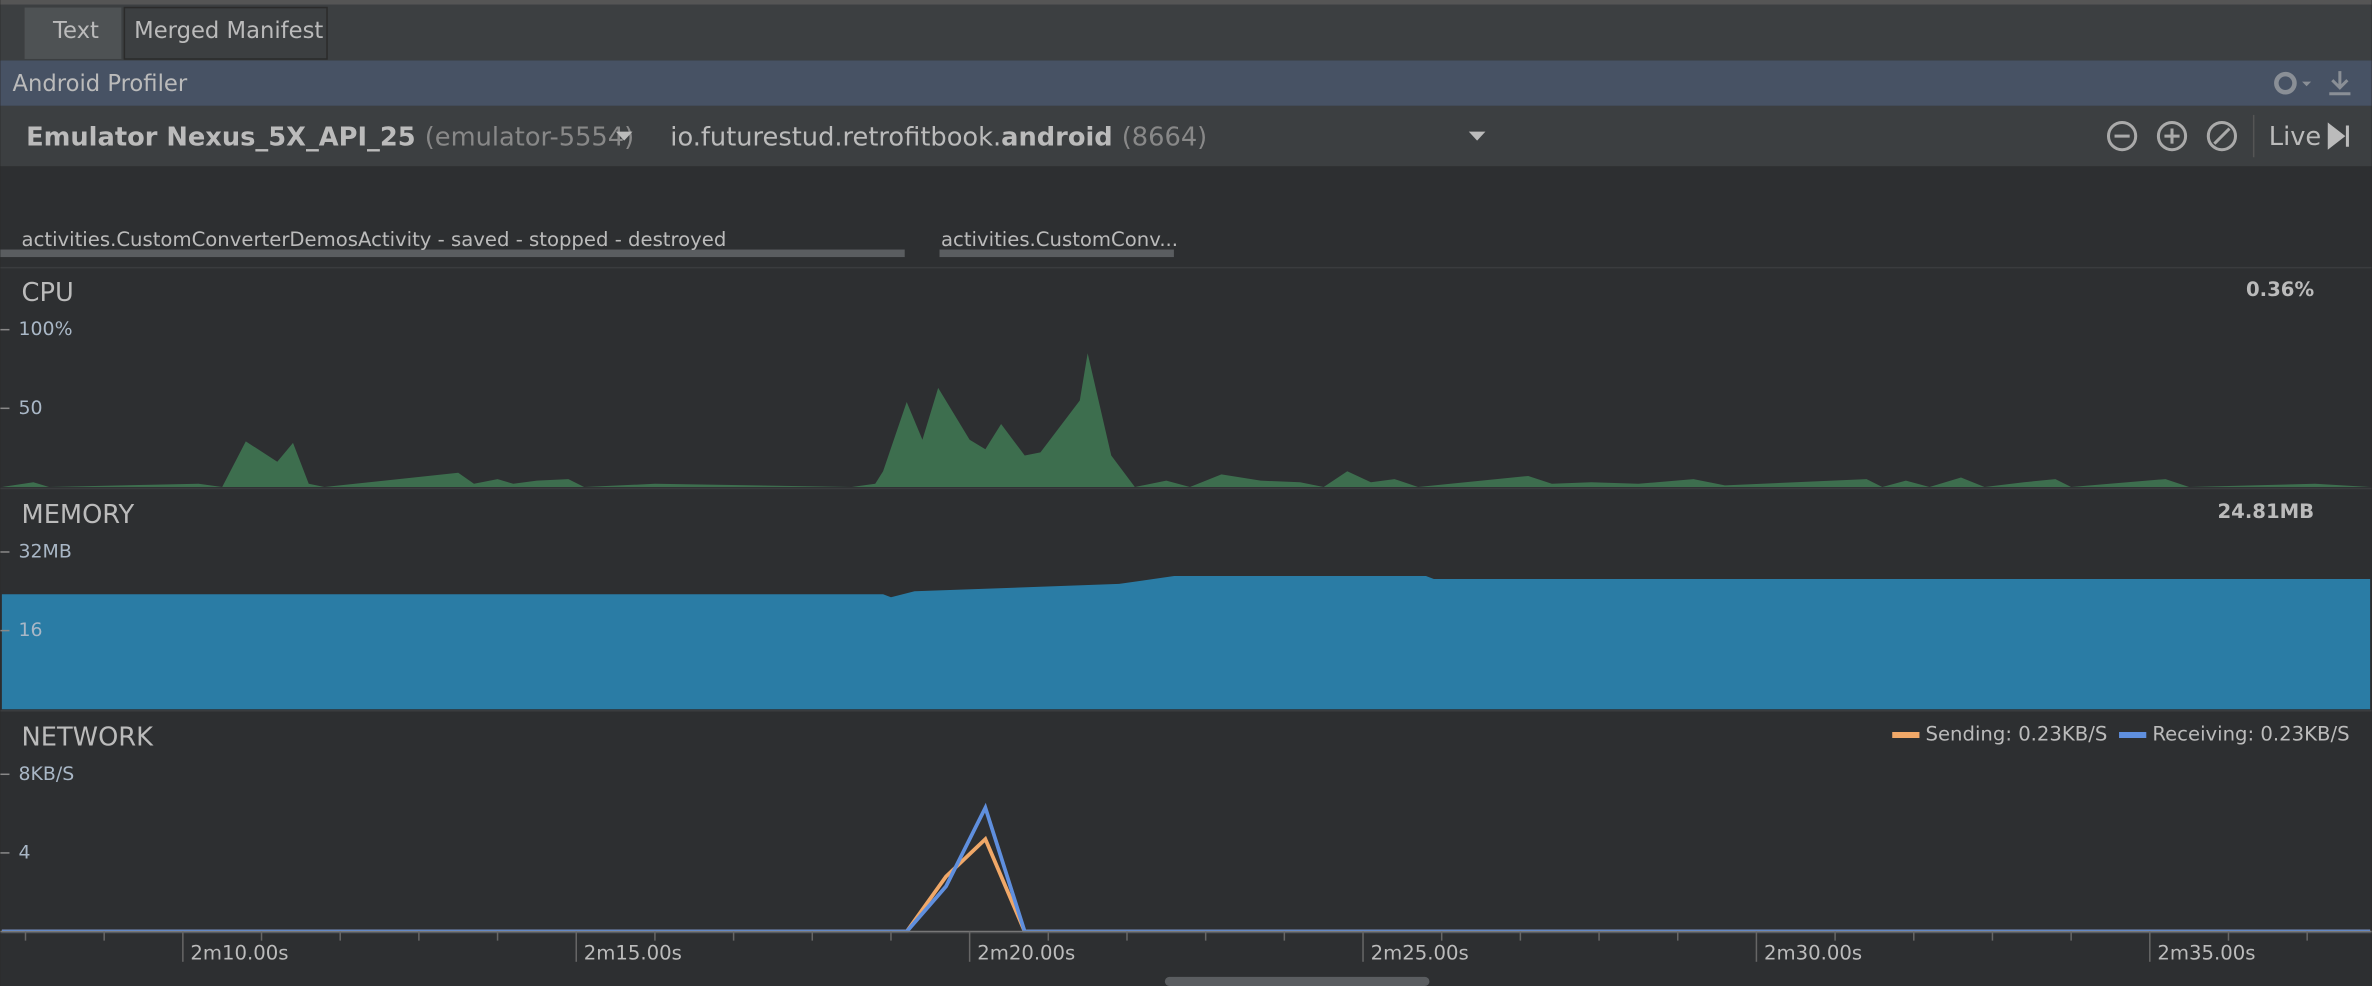  What do you see at coordinates (2266, 511) in the screenshot?
I see `current-value: 24.81MB` at bounding box center [2266, 511].